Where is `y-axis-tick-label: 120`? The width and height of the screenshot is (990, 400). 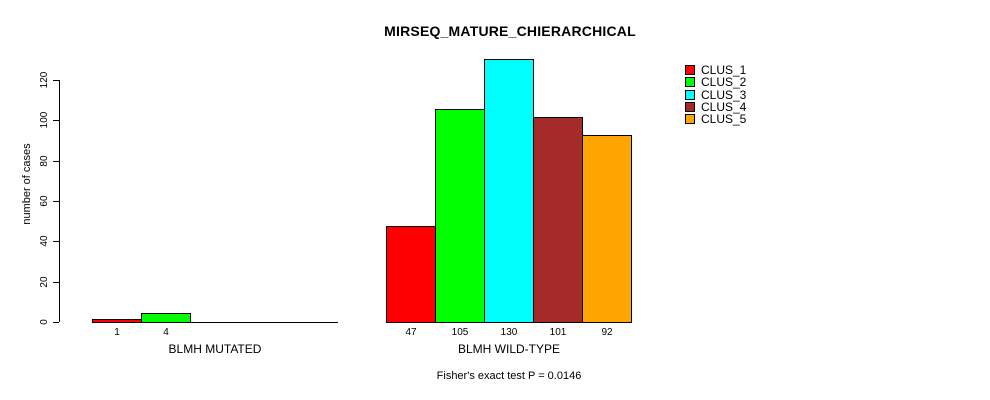
y-axis-tick-label: 120 is located at coordinates (44, 80).